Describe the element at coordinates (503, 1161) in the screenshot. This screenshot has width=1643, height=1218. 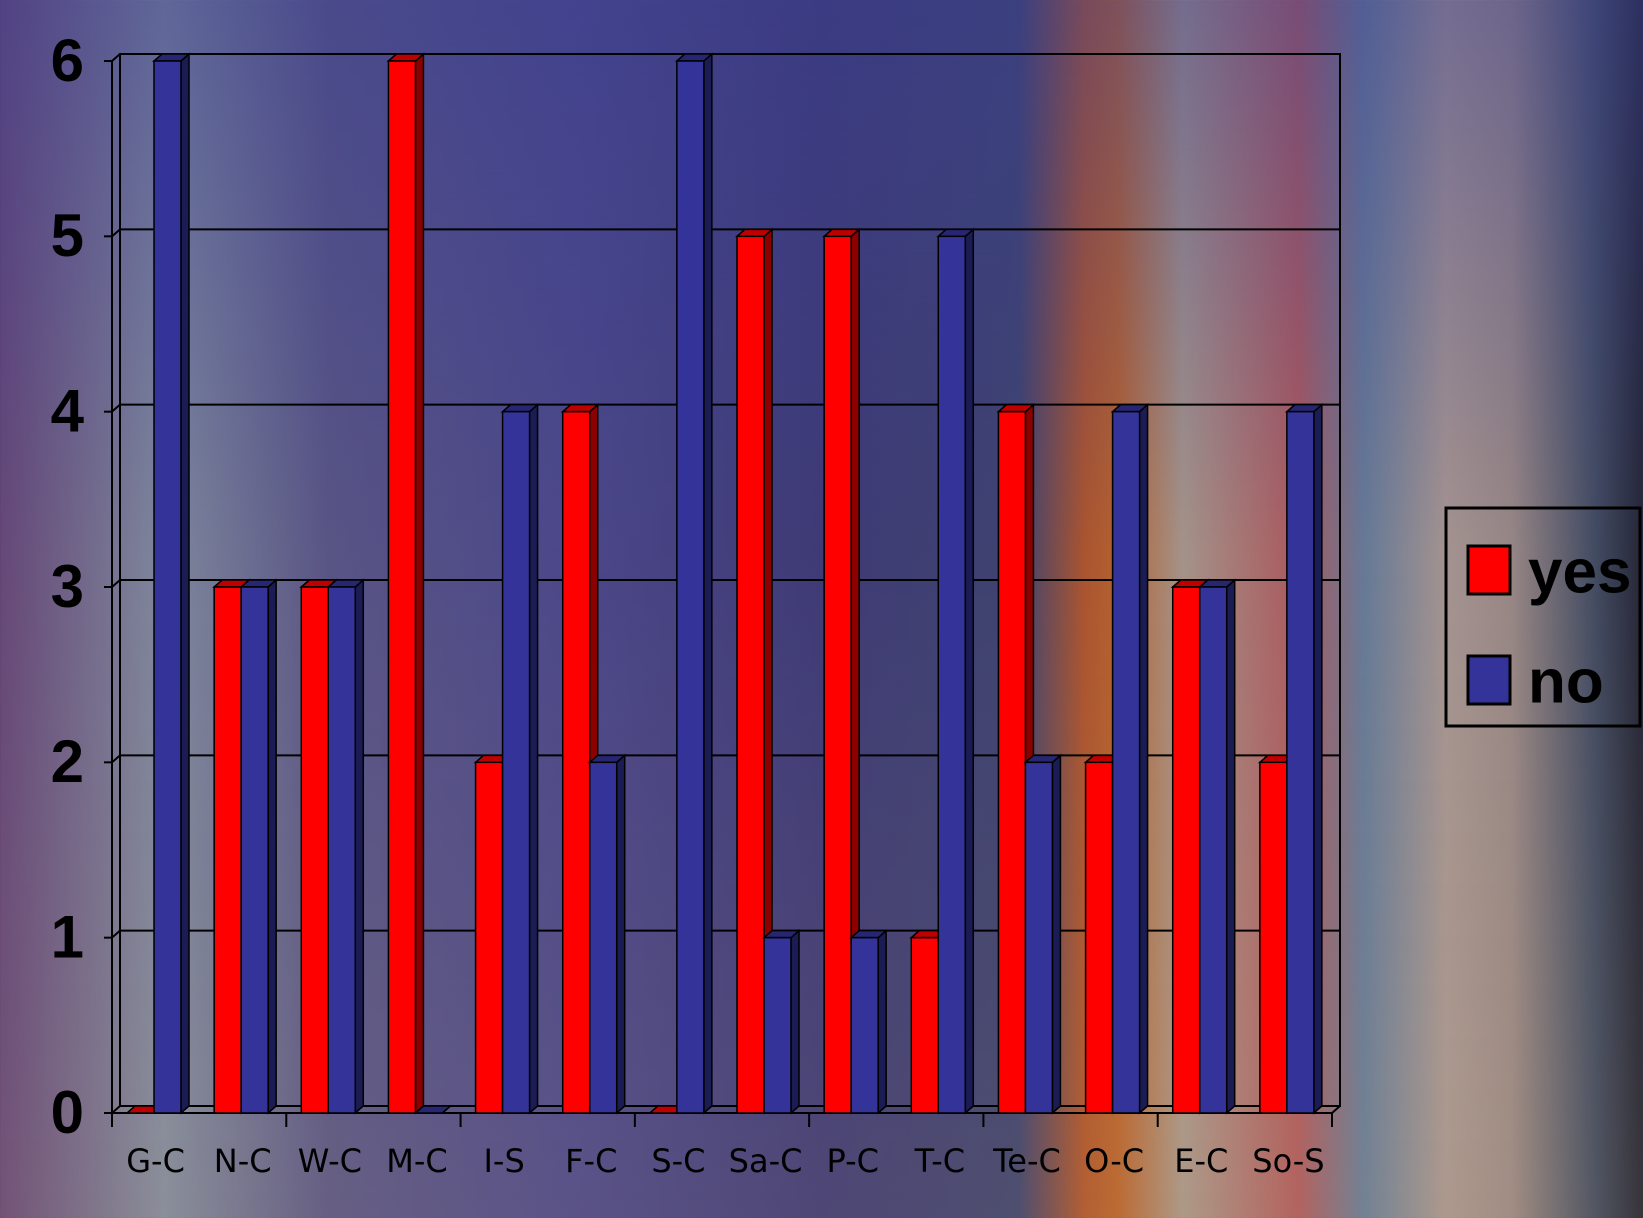
I see `x-tick-label: I-S` at that location.